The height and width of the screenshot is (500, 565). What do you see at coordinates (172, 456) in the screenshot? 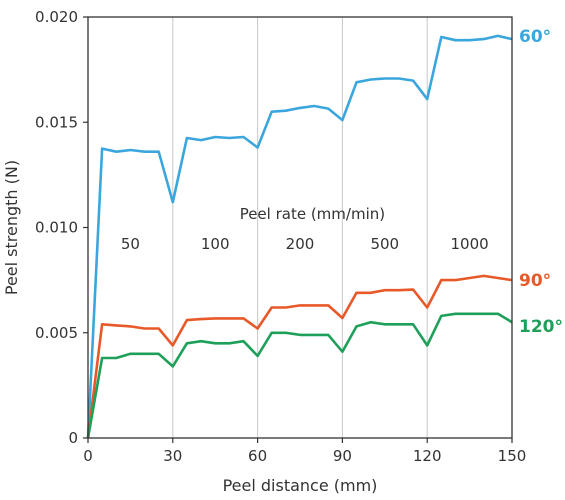
I see `x-tick-label: 30` at bounding box center [172, 456].